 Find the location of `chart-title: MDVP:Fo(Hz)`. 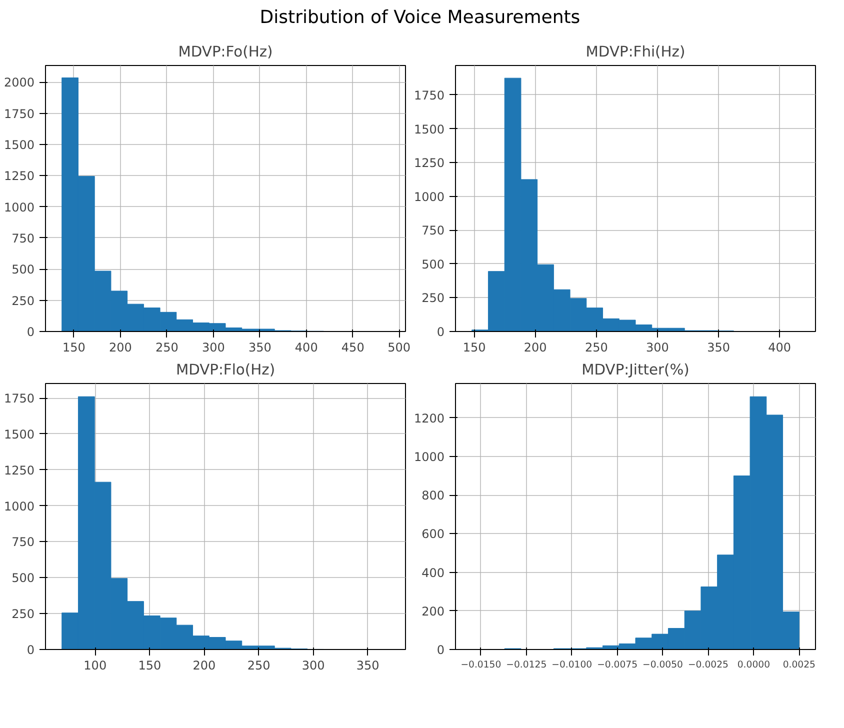

chart-title: MDVP:Fo(Hz) is located at coordinates (225, 51).